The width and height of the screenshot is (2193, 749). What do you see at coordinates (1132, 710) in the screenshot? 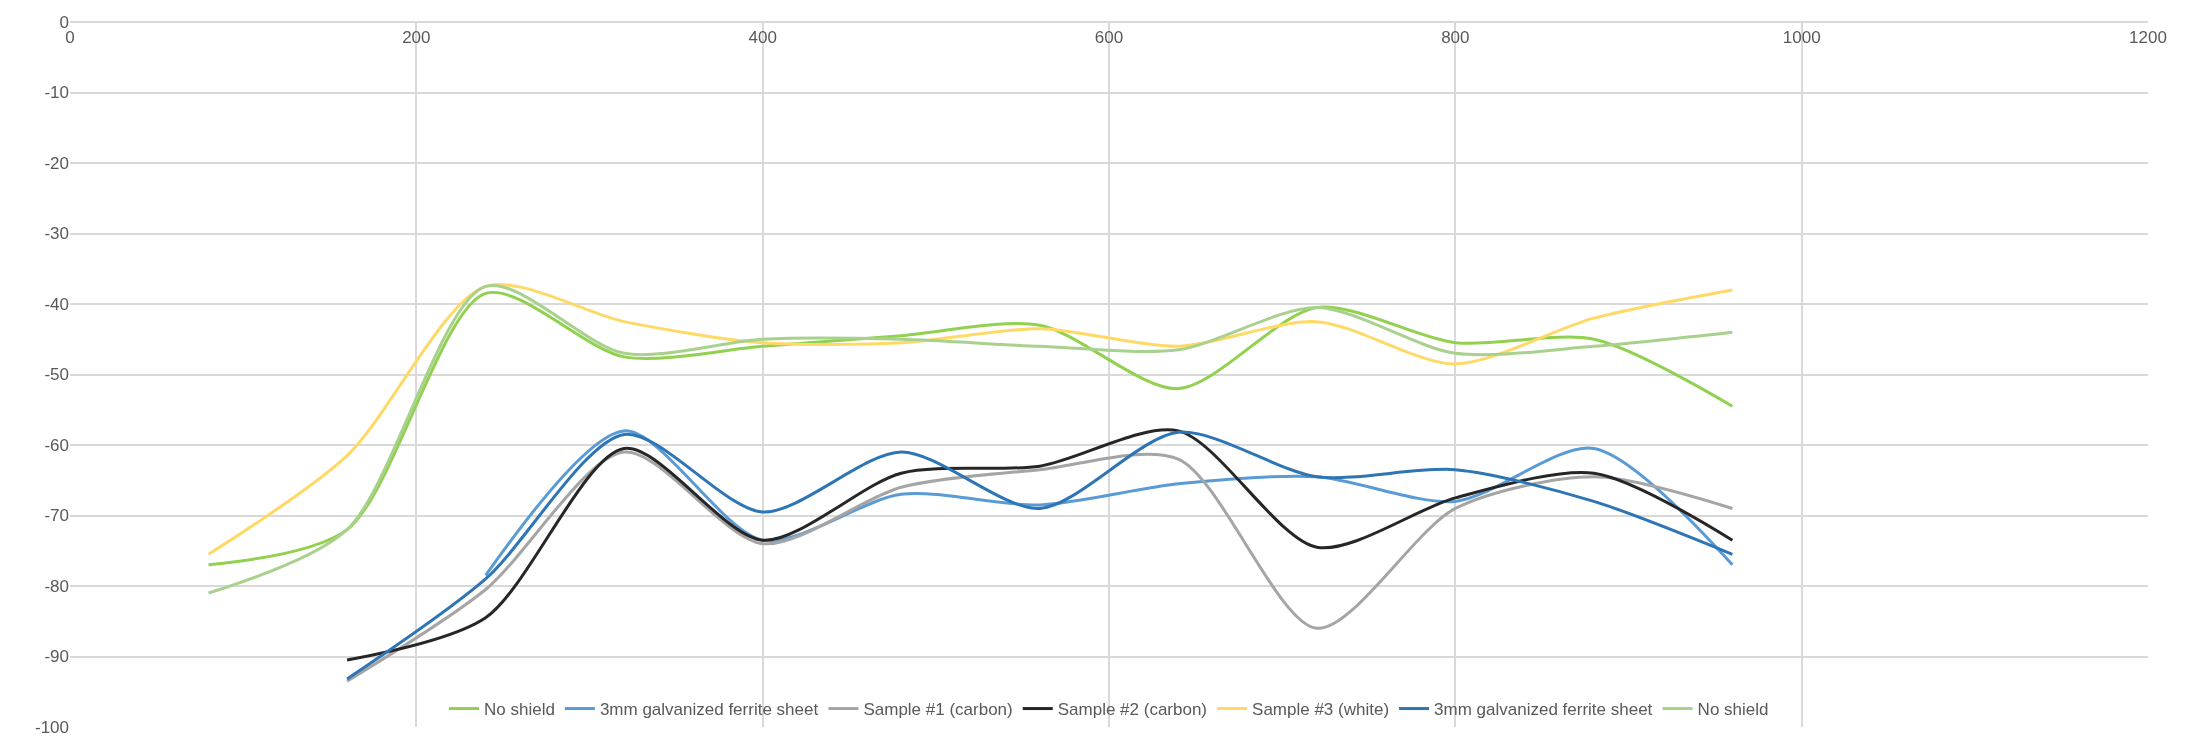
I see `legend-label: Sample #2 (carbon)` at bounding box center [1132, 710].